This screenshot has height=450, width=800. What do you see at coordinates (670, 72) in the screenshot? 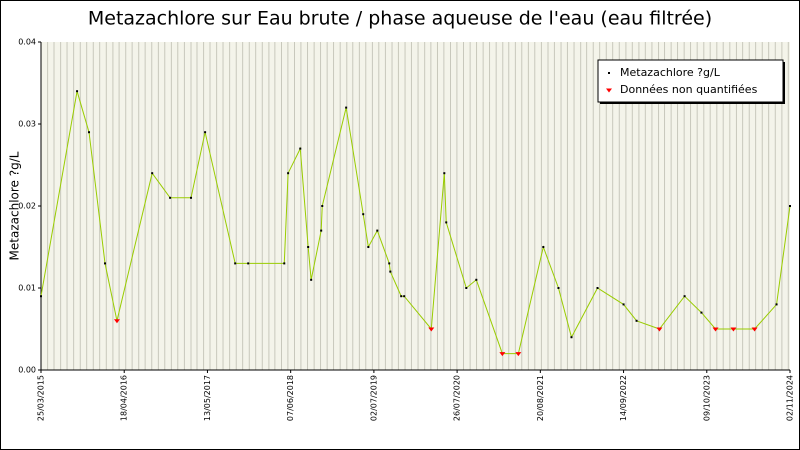
I see `legend-label: Metazachlore ?g/L` at bounding box center [670, 72].